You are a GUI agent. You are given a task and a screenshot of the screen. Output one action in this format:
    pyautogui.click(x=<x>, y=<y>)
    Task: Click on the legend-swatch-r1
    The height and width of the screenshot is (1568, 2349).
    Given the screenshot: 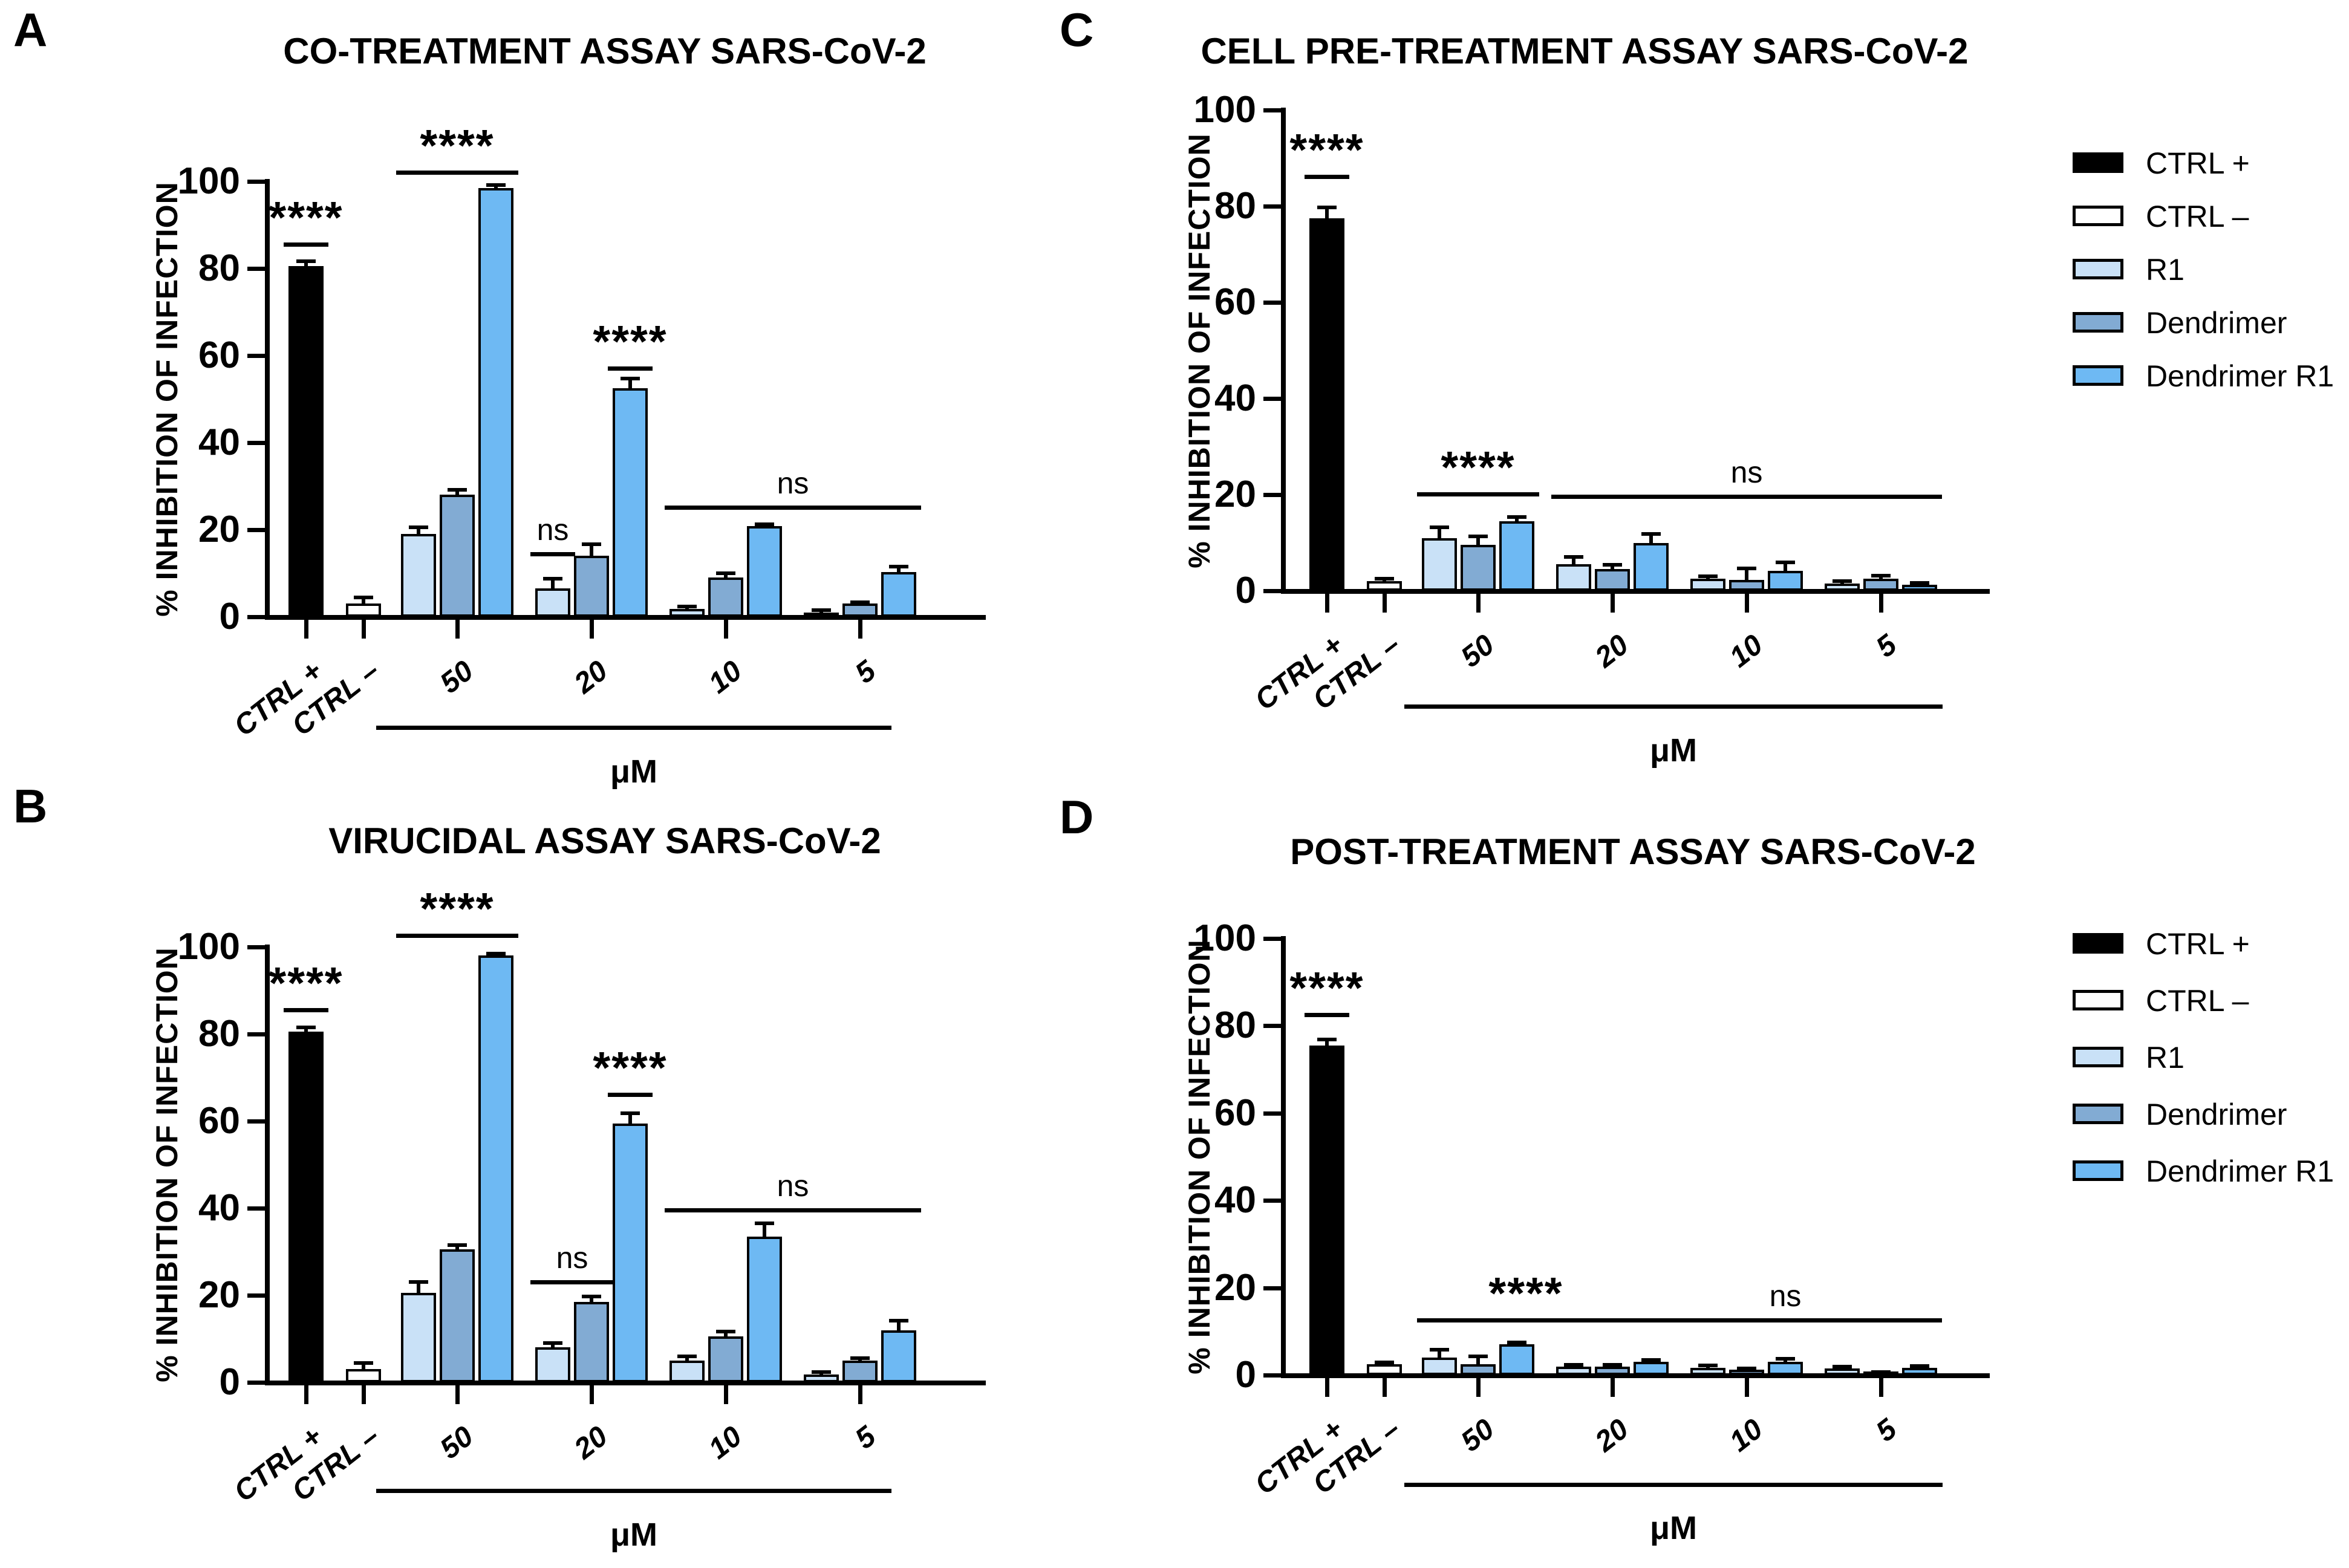 What is the action you would take?
    pyautogui.click(x=2098, y=269)
    